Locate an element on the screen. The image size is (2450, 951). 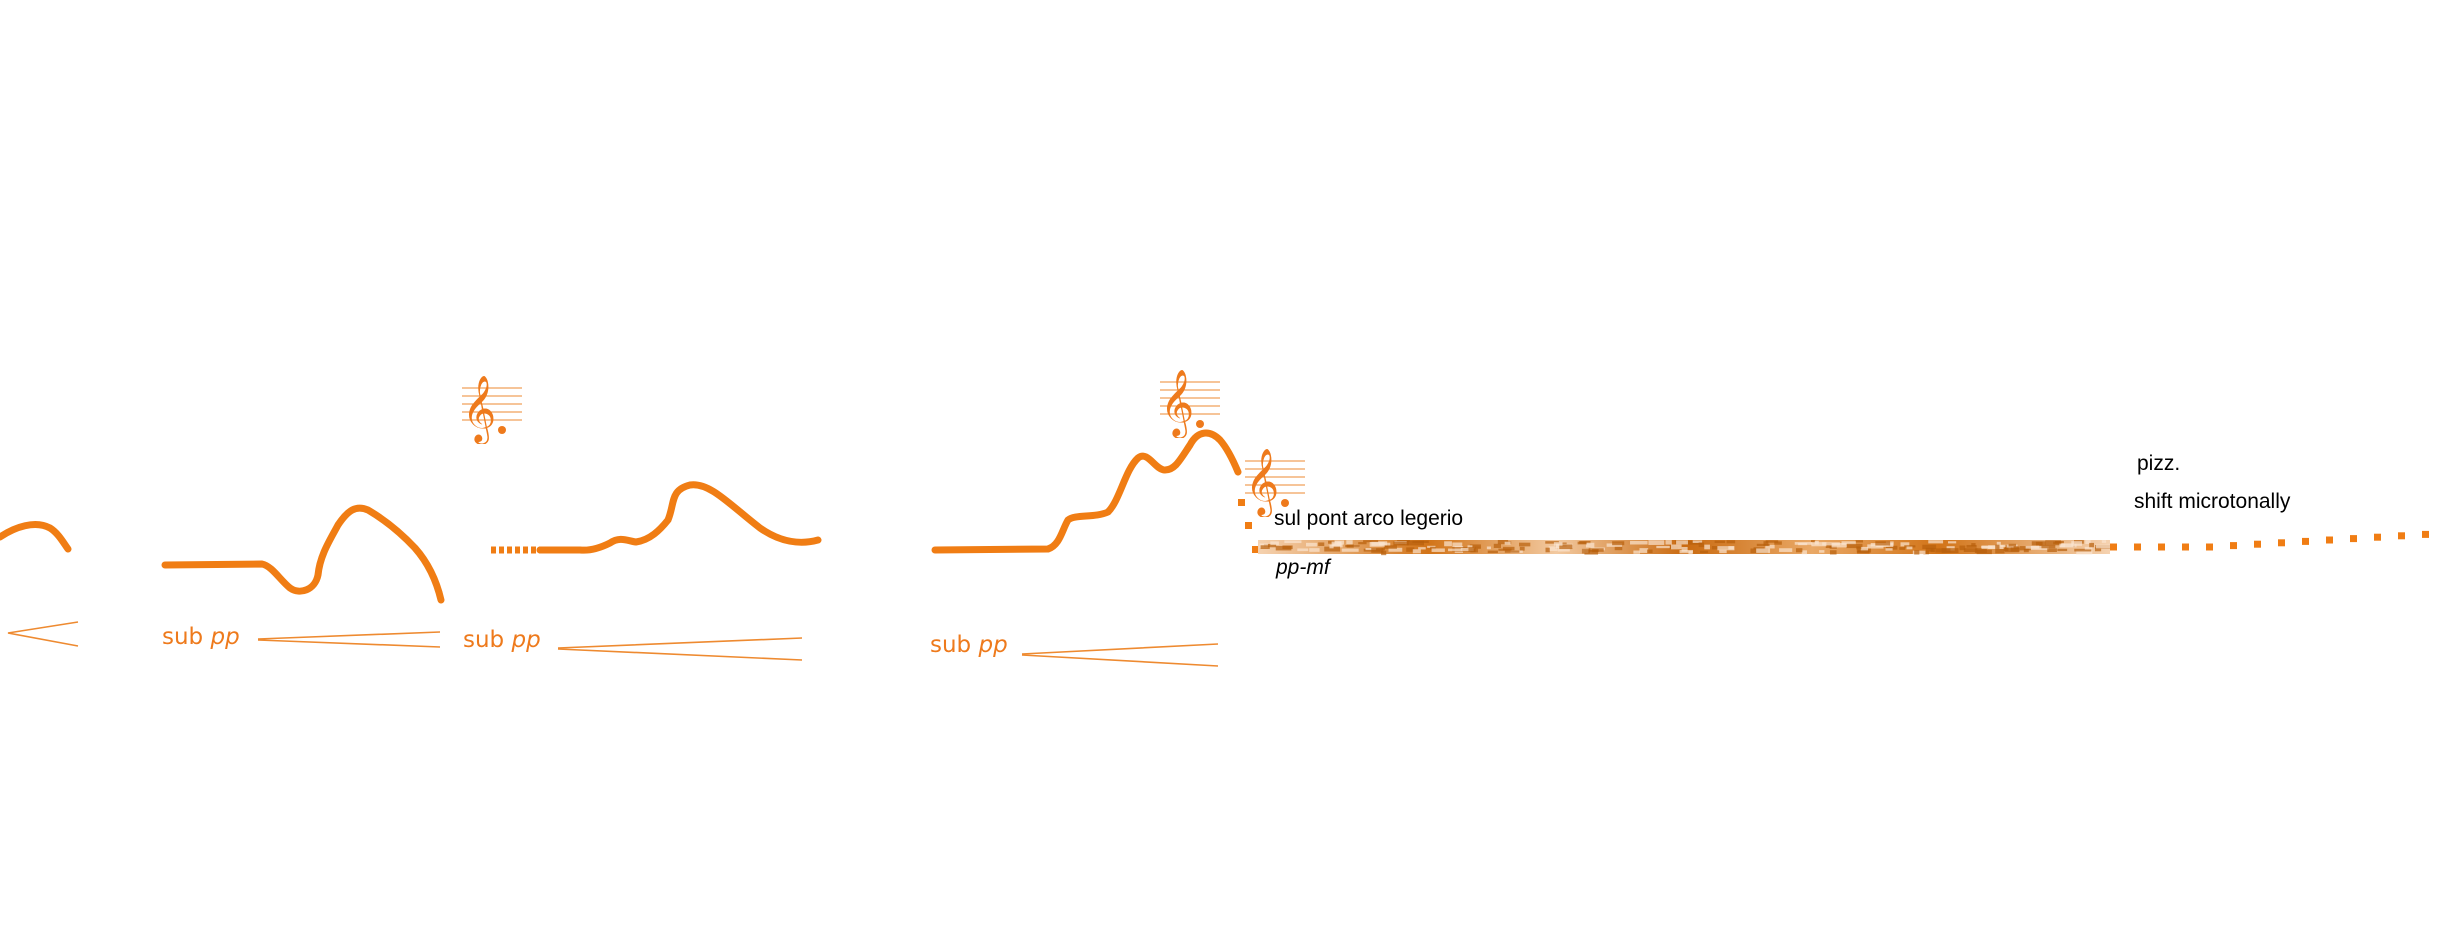
technique-shift: shift microtonally is located at coordinates (2212, 501).